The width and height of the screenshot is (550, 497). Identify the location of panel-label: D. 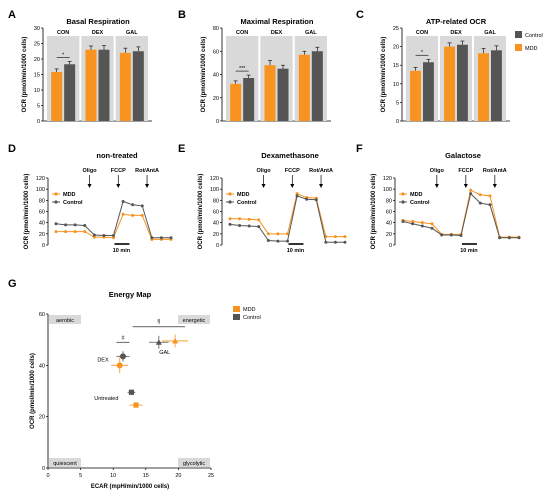
(12, 149).